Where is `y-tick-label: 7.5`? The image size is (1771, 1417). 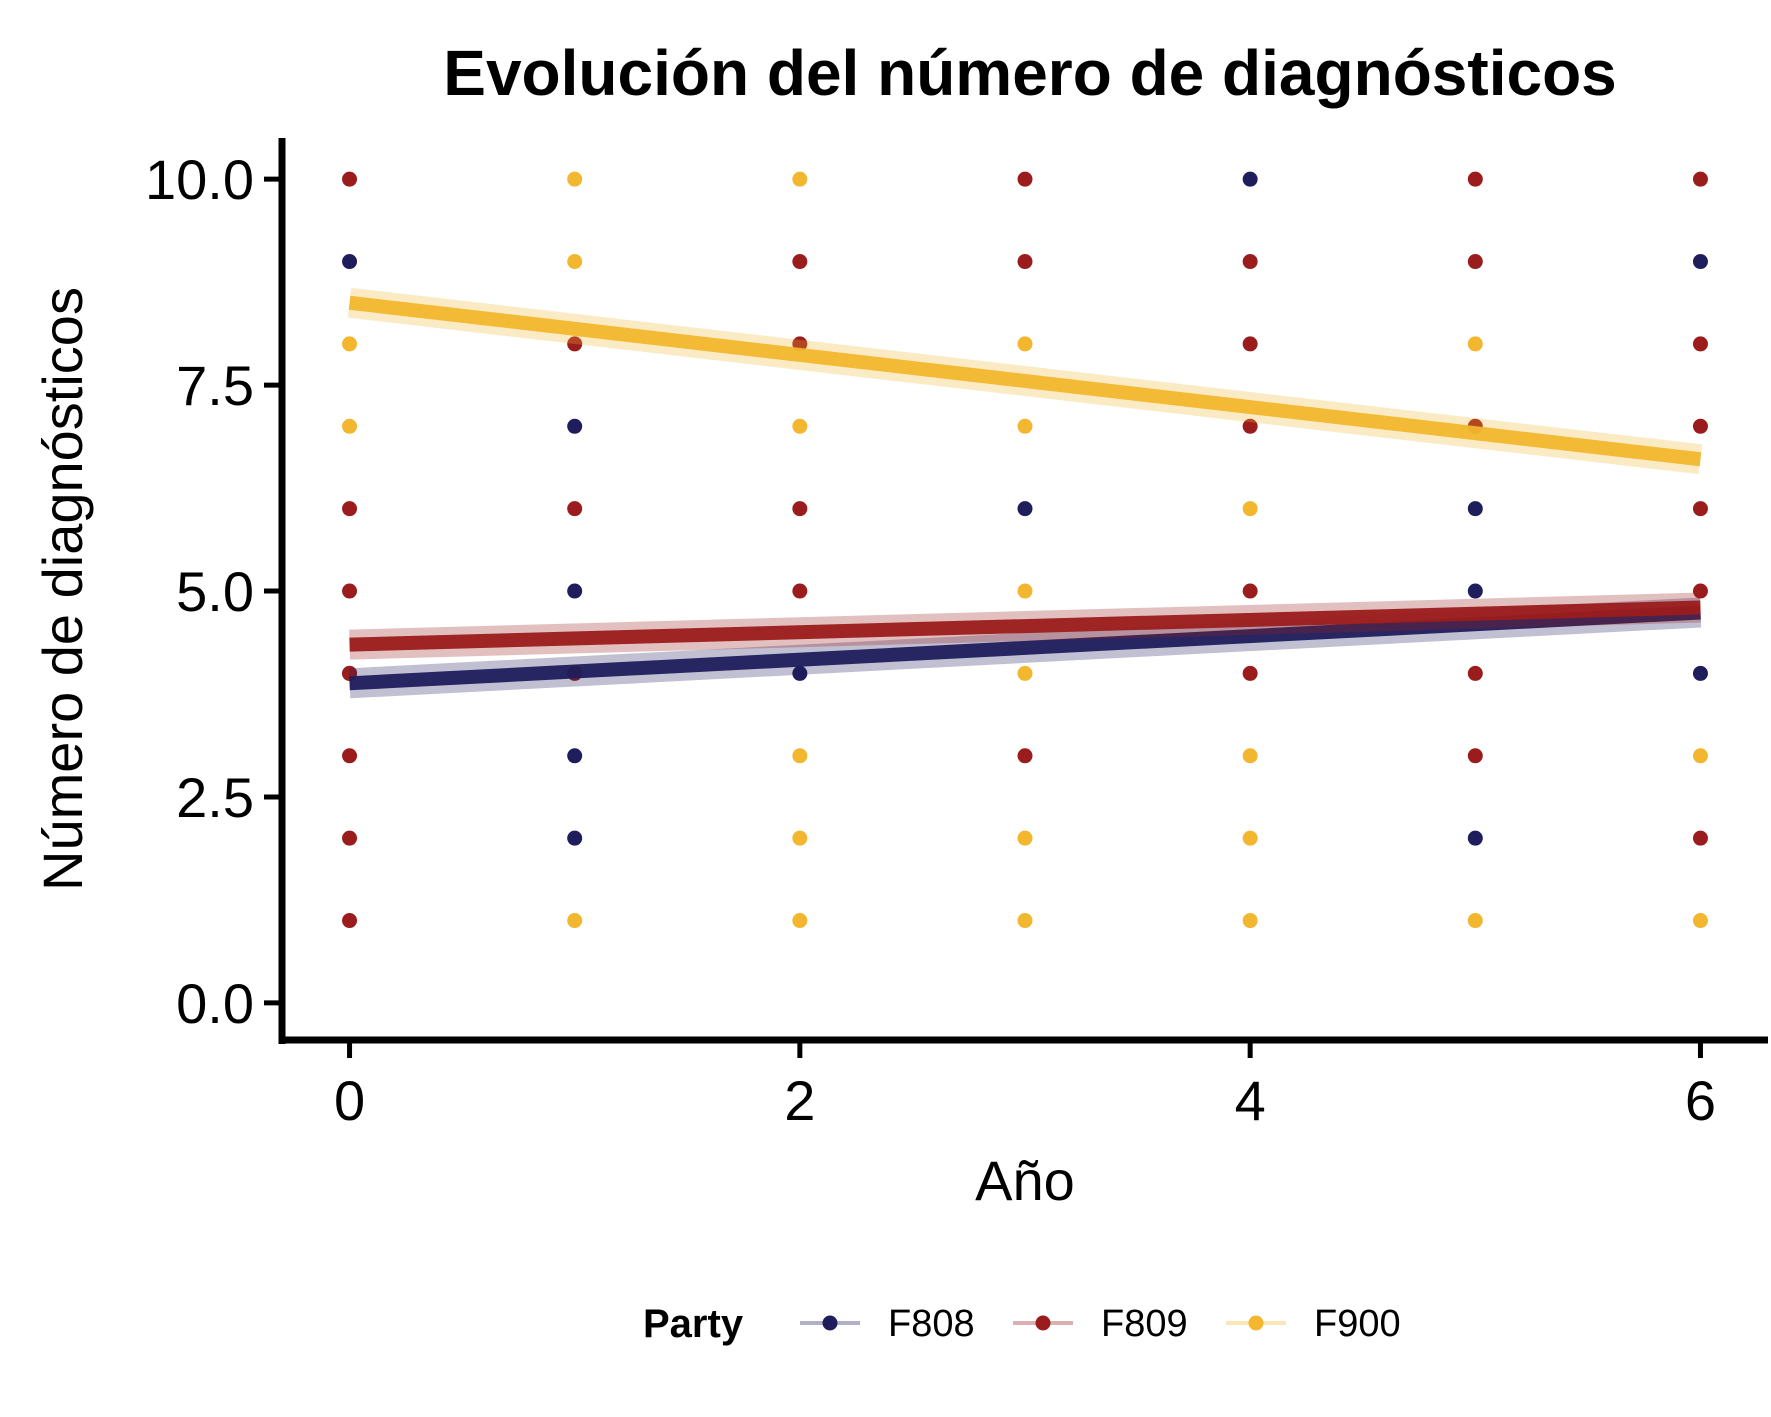 y-tick-label: 7.5 is located at coordinates (215, 385).